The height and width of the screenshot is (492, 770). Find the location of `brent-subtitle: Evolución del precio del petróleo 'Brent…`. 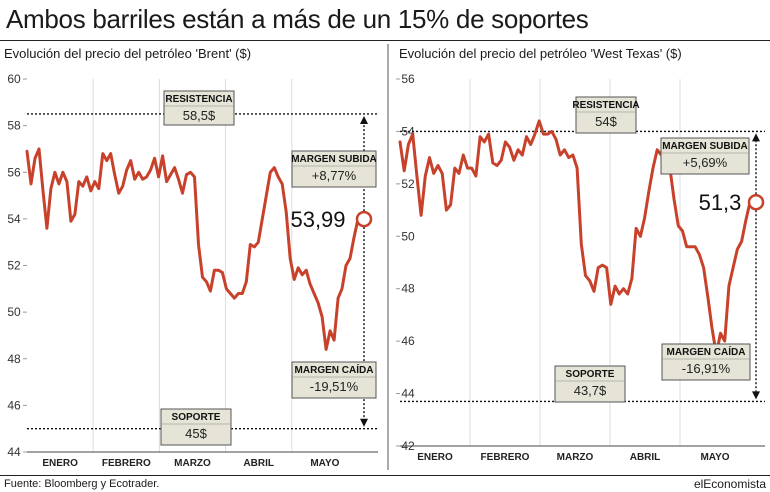

brent-subtitle: Evolución del precio del petróleo 'Brent… is located at coordinates (128, 53).